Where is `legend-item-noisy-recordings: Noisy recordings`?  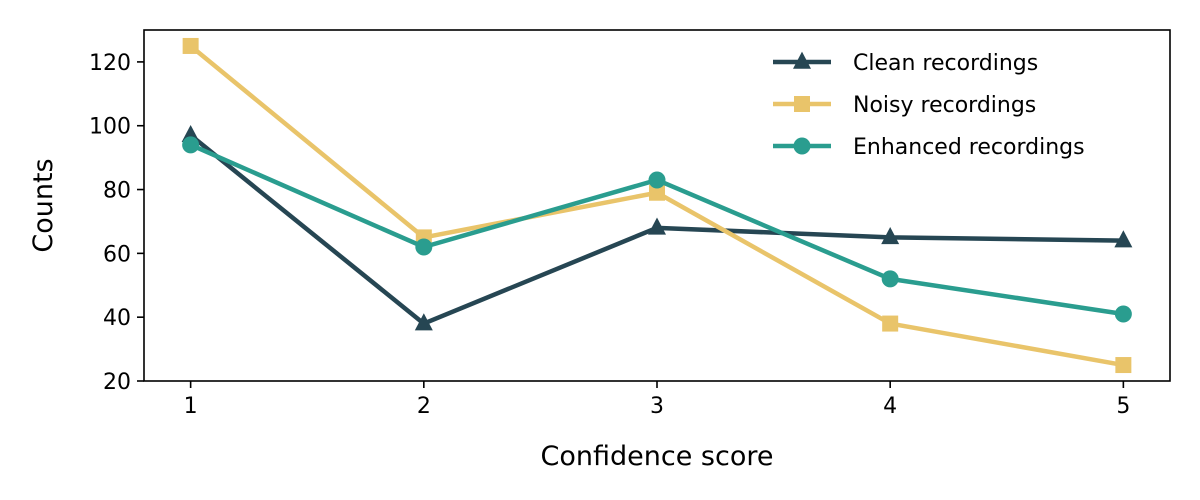
legend-item-noisy-recordings: Noisy recordings is located at coordinates (904, 105).